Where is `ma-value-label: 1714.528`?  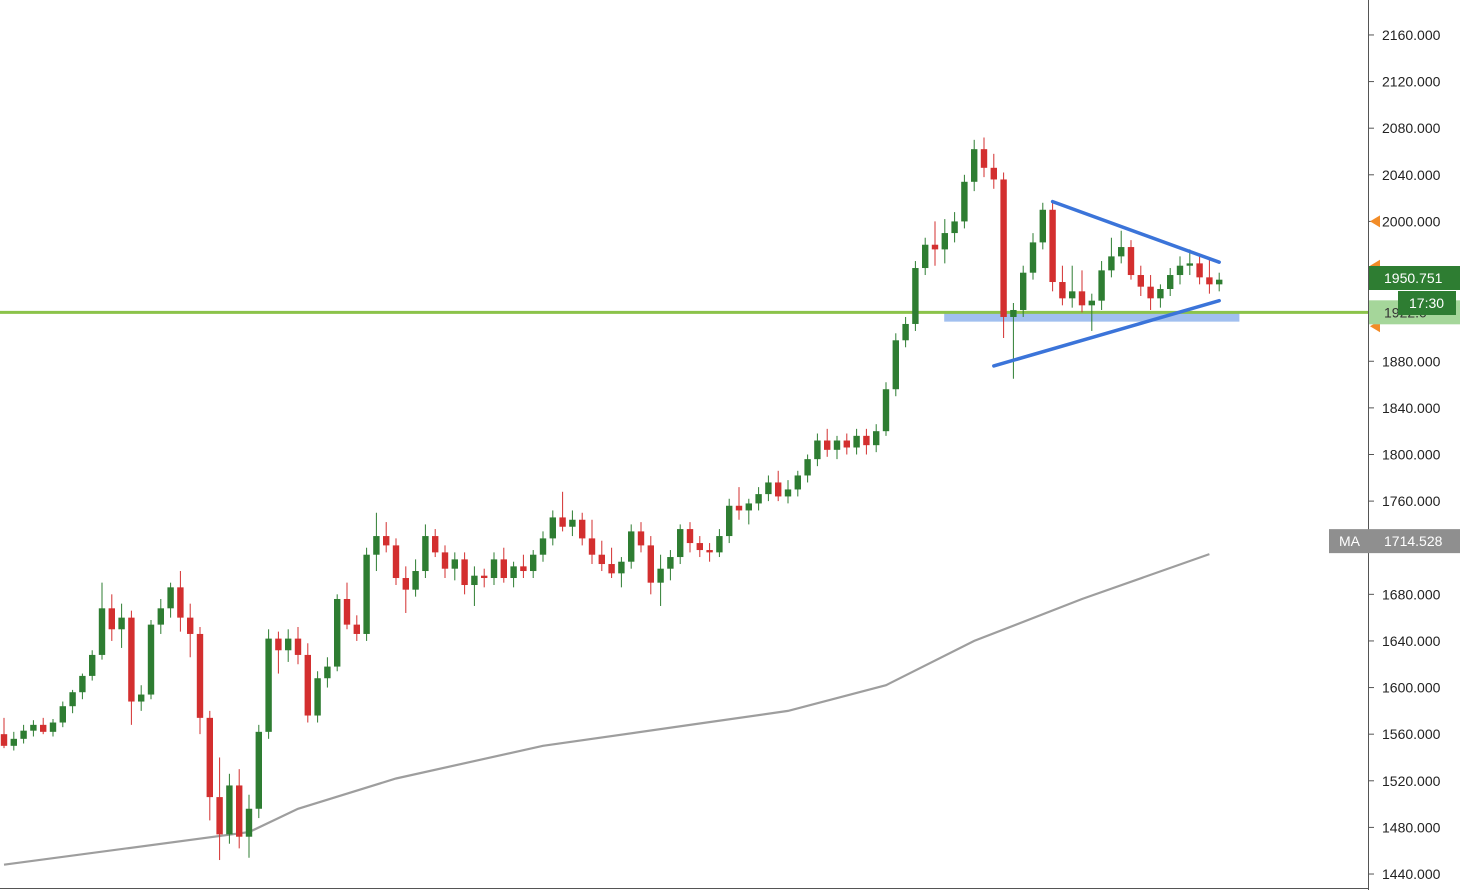
ma-value-label: 1714.528 is located at coordinates (1413, 541).